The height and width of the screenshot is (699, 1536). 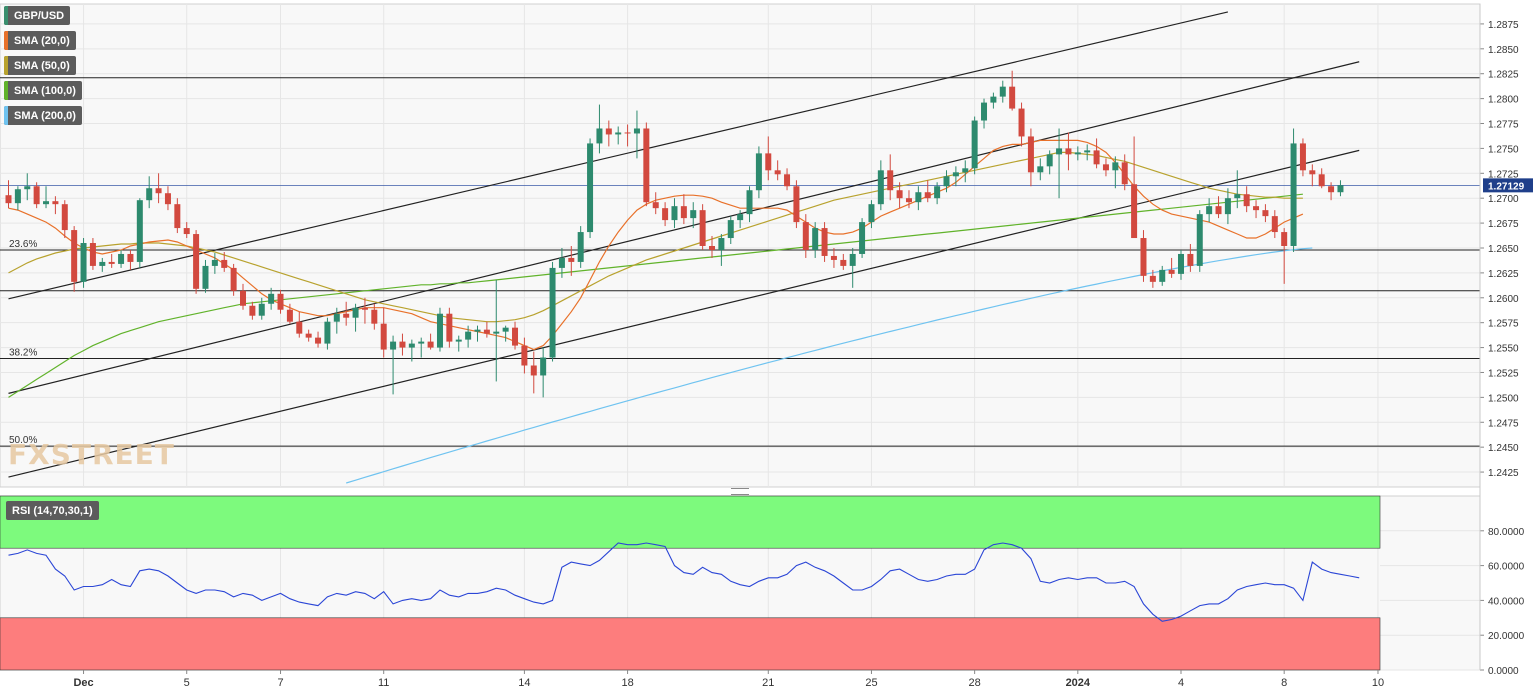 I want to click on rsi-overbought-zone, so click(x=690, y=522).